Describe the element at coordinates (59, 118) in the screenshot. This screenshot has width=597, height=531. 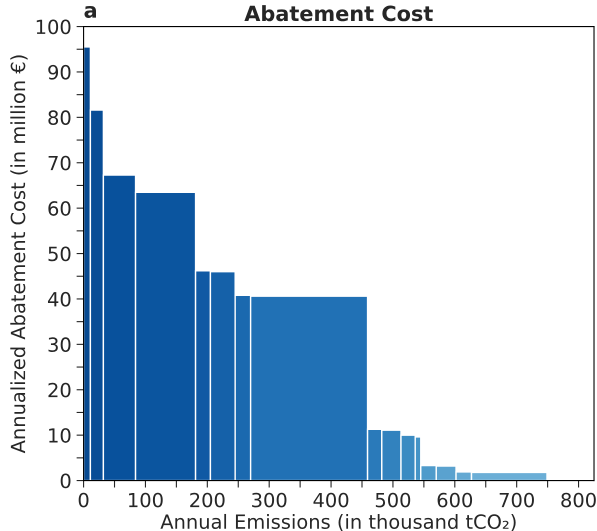
I see `y-tick-label: 80` at that location.